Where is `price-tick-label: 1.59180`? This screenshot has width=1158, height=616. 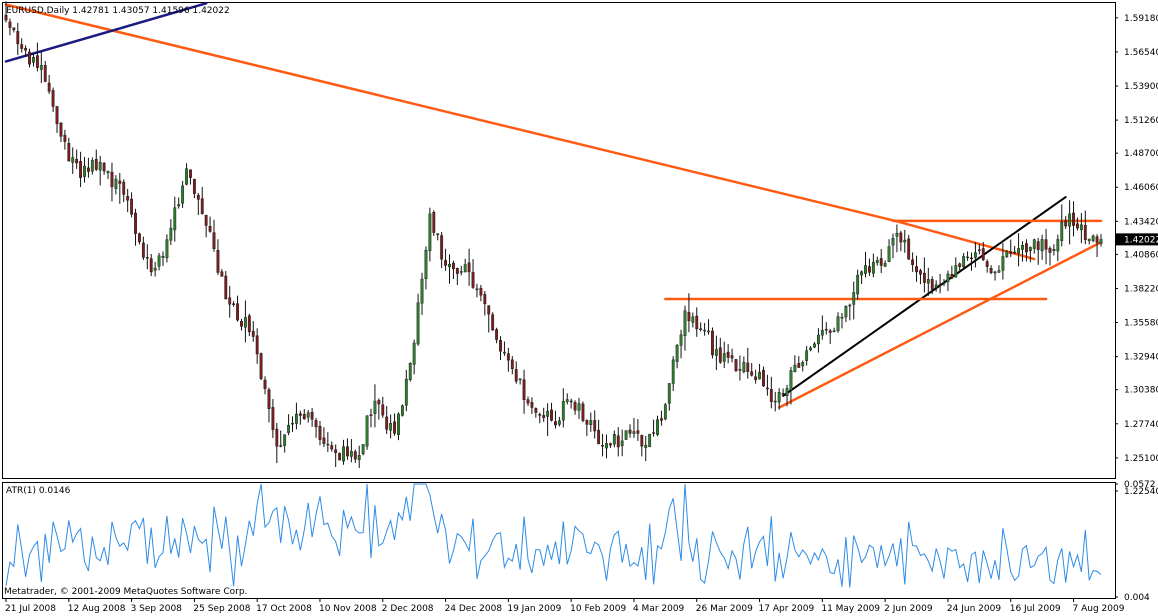
price-tick-label: 1.59180 is located at coordinates (1141, 19).